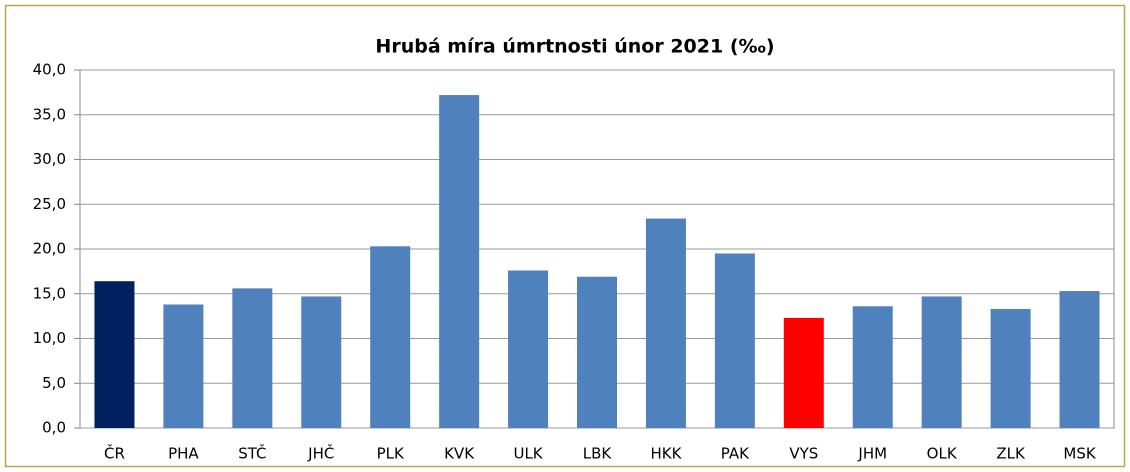  What do you see at coordinates (459, 454) in the screenshot?
I see `x-tick-label: KVK` at bounding box center [459, 454].